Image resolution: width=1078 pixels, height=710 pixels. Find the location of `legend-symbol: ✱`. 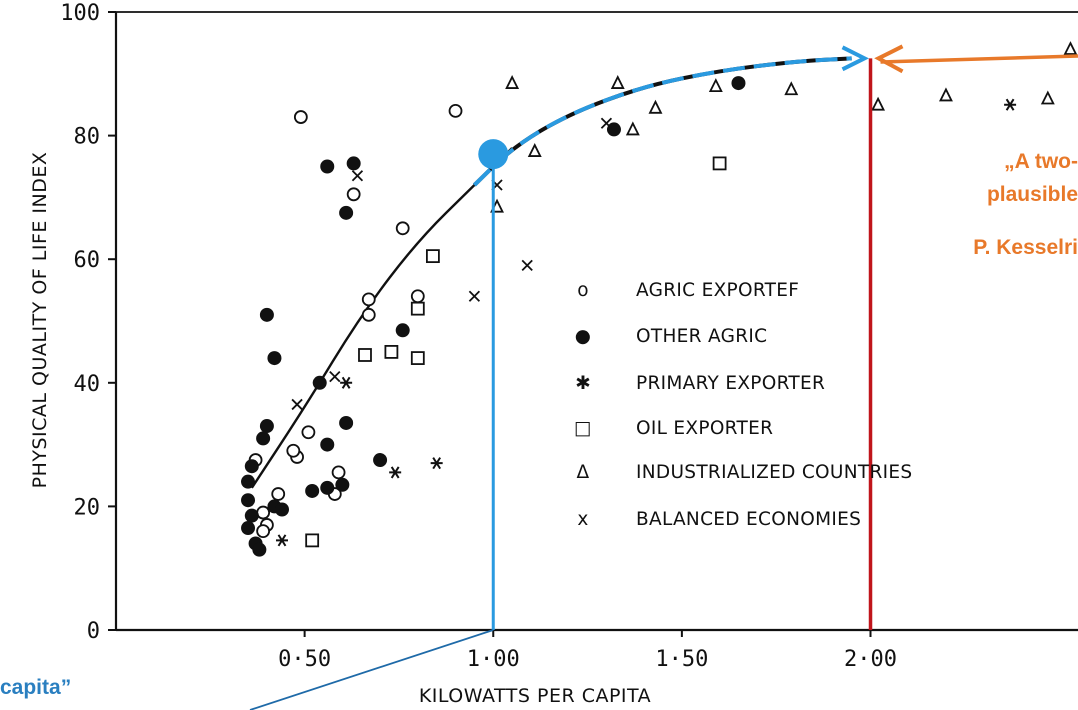

legend-symbol: ✱ is located at coordinates (583, 383).